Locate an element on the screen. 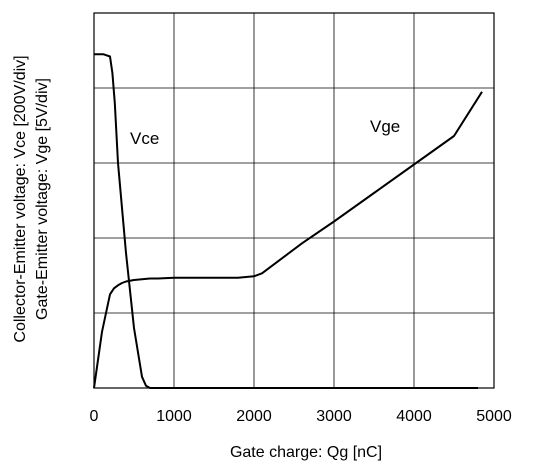  x-tick-label: 5000 is located at coordinates (494, 416).